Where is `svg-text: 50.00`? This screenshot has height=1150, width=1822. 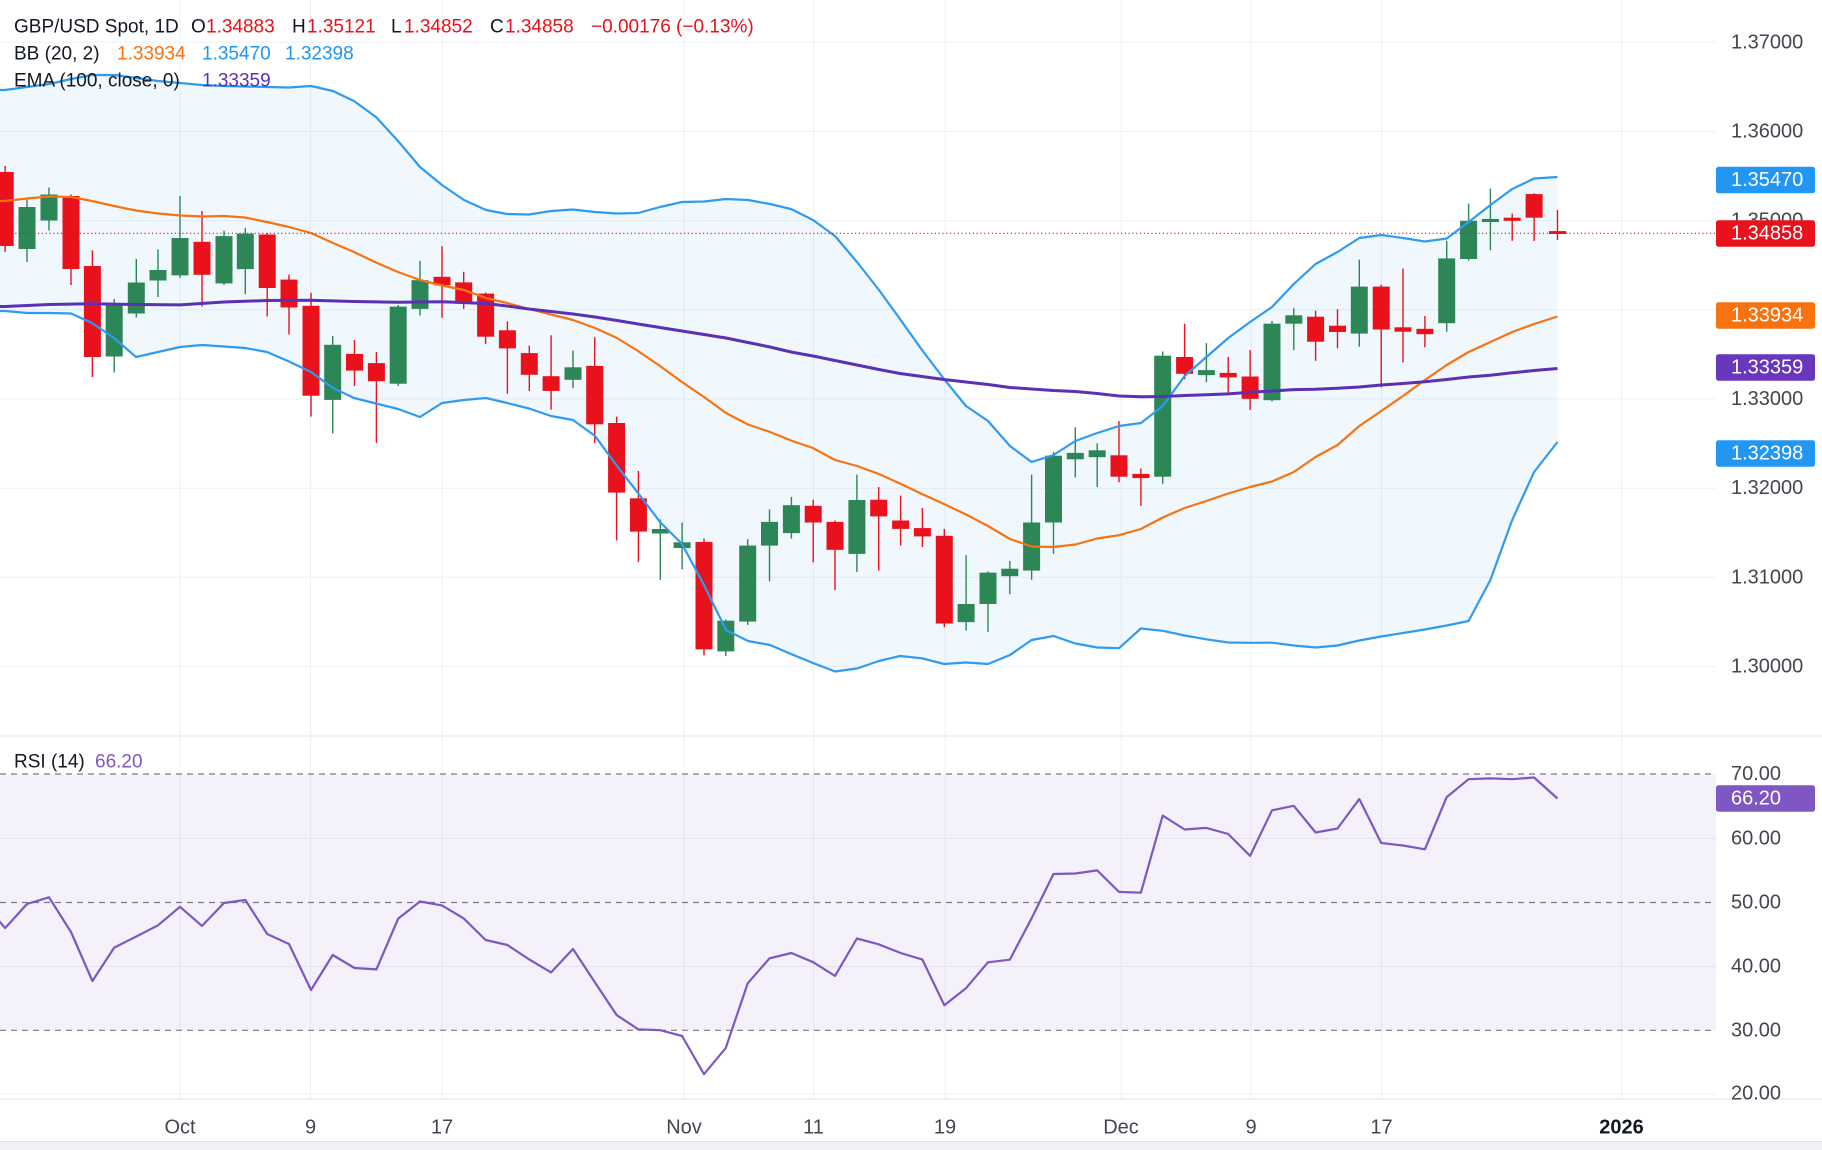 svg-text: 50.00 is located at coordinates (1756, 903).